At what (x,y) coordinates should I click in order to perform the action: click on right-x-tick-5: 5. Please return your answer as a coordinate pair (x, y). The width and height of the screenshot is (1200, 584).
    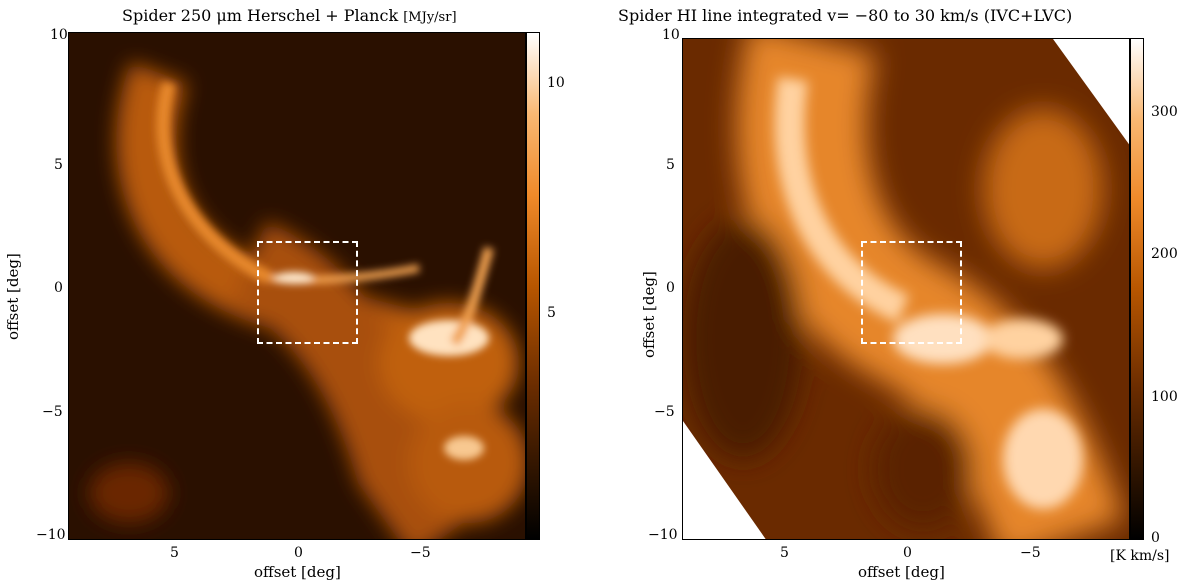
    Looking at the image, I should click on (784, 553).